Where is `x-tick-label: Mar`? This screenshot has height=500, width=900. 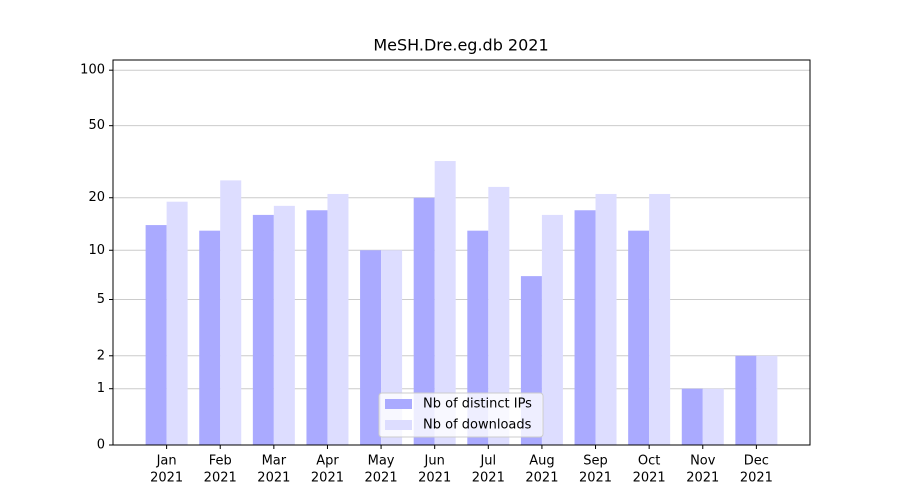
x-tick-label: Mar is located at coordinates (274, 461).